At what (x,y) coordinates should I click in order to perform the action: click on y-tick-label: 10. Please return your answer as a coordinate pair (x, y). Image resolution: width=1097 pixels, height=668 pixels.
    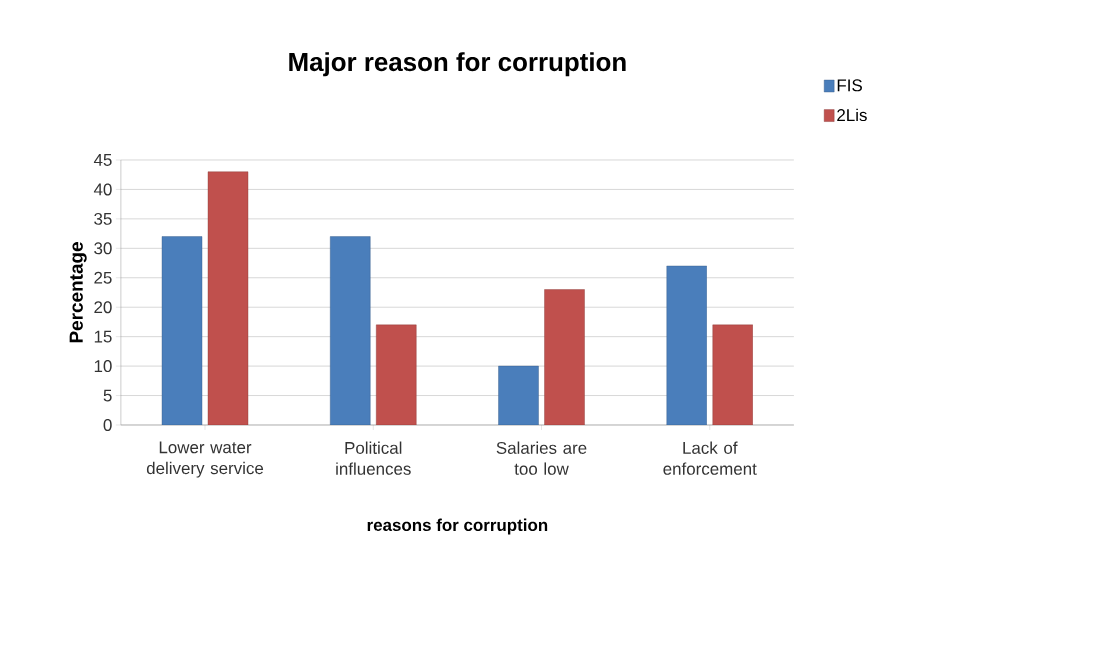
    Looking at the image, I should click on (103, 366).